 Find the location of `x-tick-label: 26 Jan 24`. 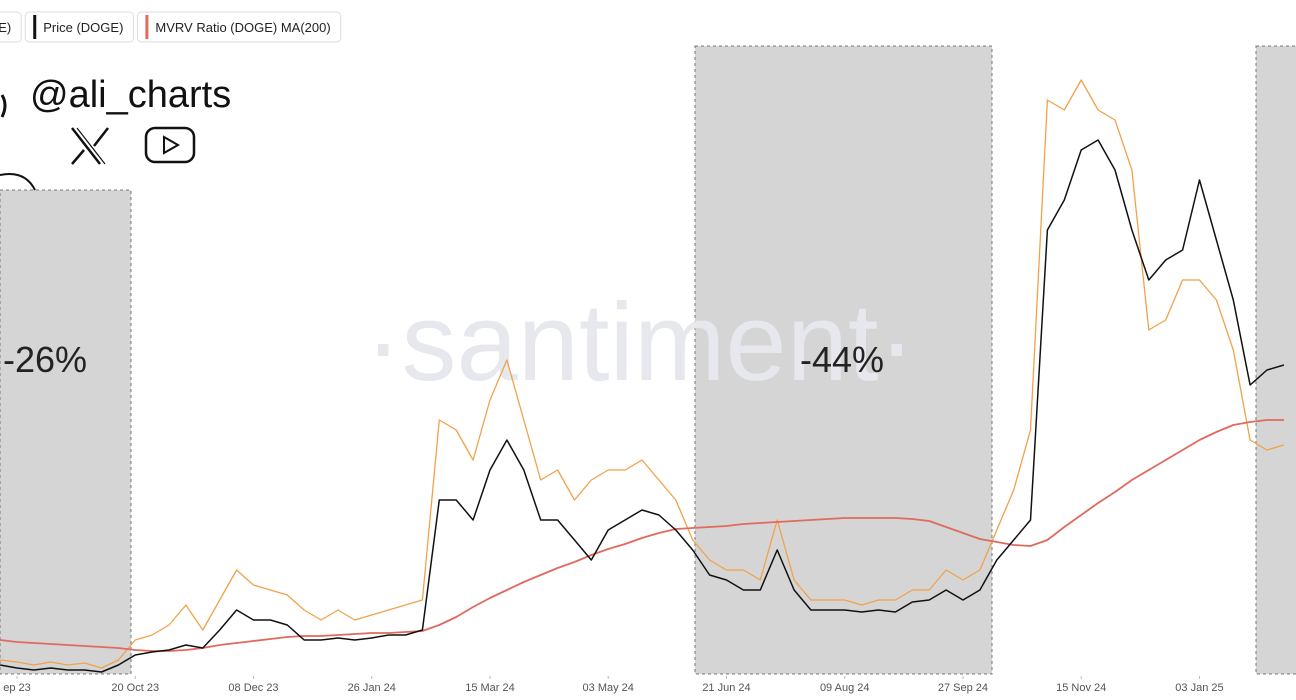

x-tick-label: 26 Jan 24 is located at coordinates (372, 688).